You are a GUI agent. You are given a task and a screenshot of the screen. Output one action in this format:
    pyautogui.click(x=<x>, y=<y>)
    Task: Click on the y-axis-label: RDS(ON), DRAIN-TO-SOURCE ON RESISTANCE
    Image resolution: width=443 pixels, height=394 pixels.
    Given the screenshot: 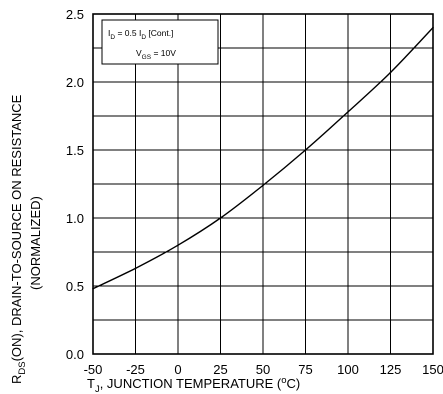 What is the action you would take?
    pyautogui.click(x=18, y=239)
    